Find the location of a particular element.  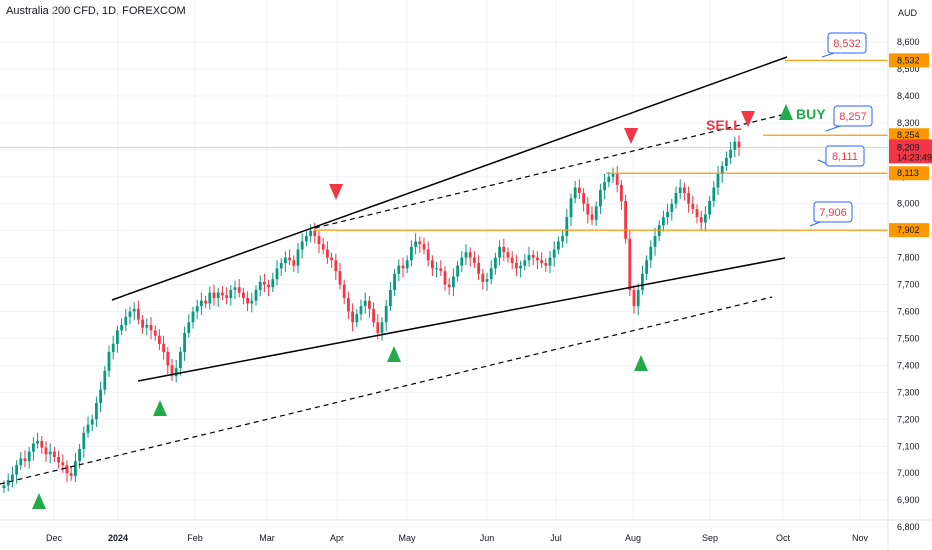

y-tick-label: 7,400 is located at coordinates (908, 365).